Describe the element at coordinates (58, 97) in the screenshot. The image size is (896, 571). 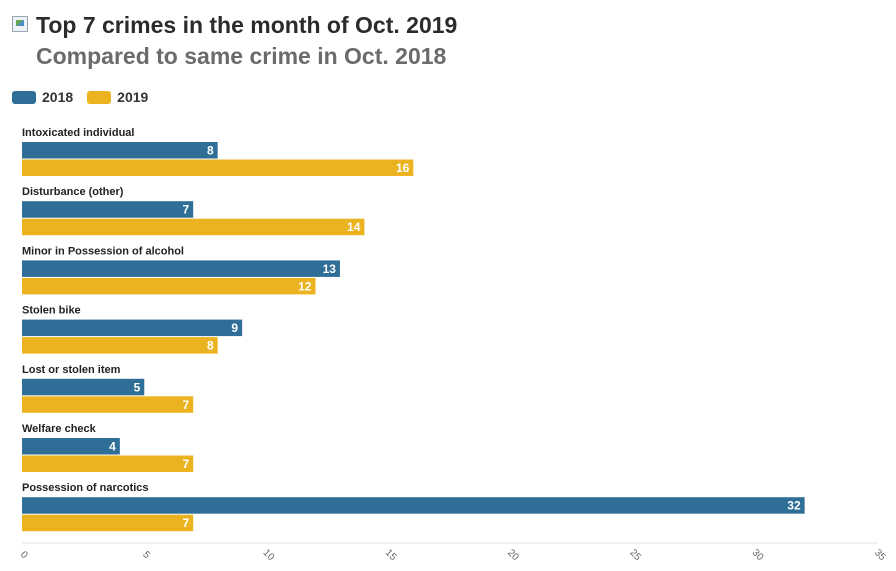
I see `legend-label-2018: 2018` at that location.